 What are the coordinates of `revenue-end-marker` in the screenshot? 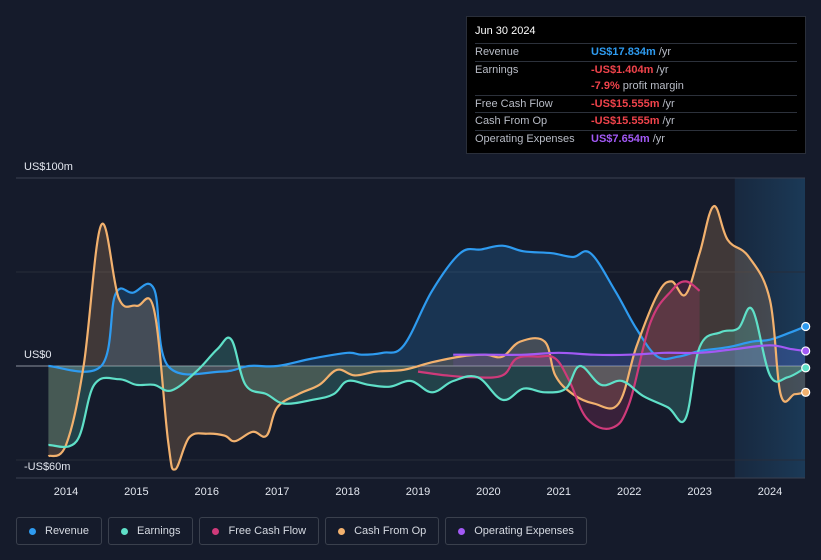 It's located at (806, 326).